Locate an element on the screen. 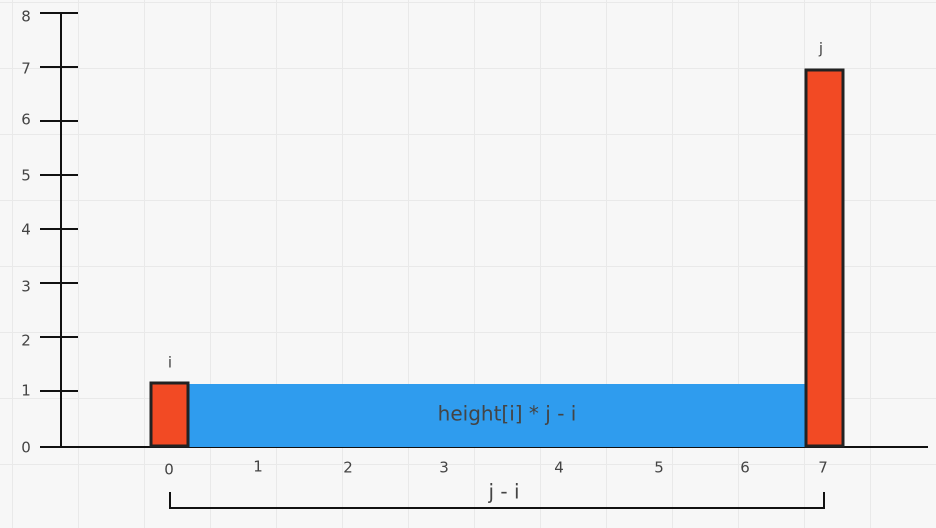 The image size is (936, 528). y-tick-label-7: 7 is located at coordinates (26, 69).